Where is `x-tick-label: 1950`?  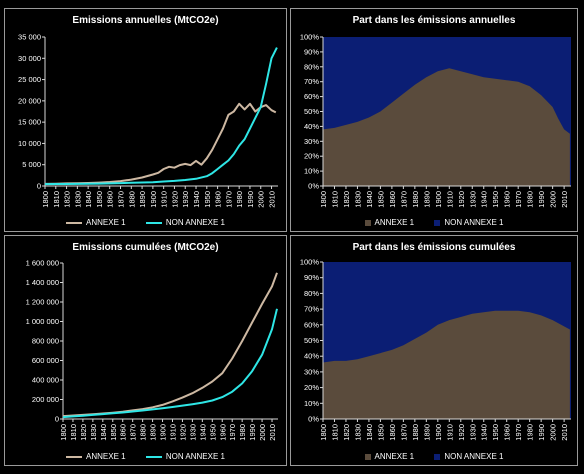
x-tick-label: 1950 is located at coordinates (207, 199).